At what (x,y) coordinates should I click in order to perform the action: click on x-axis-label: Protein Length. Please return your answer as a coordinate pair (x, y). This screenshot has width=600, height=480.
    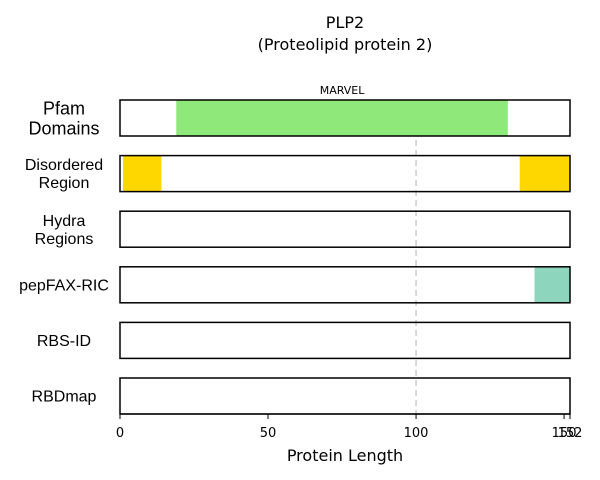
    Looking at the image, I should click on (345, 455).